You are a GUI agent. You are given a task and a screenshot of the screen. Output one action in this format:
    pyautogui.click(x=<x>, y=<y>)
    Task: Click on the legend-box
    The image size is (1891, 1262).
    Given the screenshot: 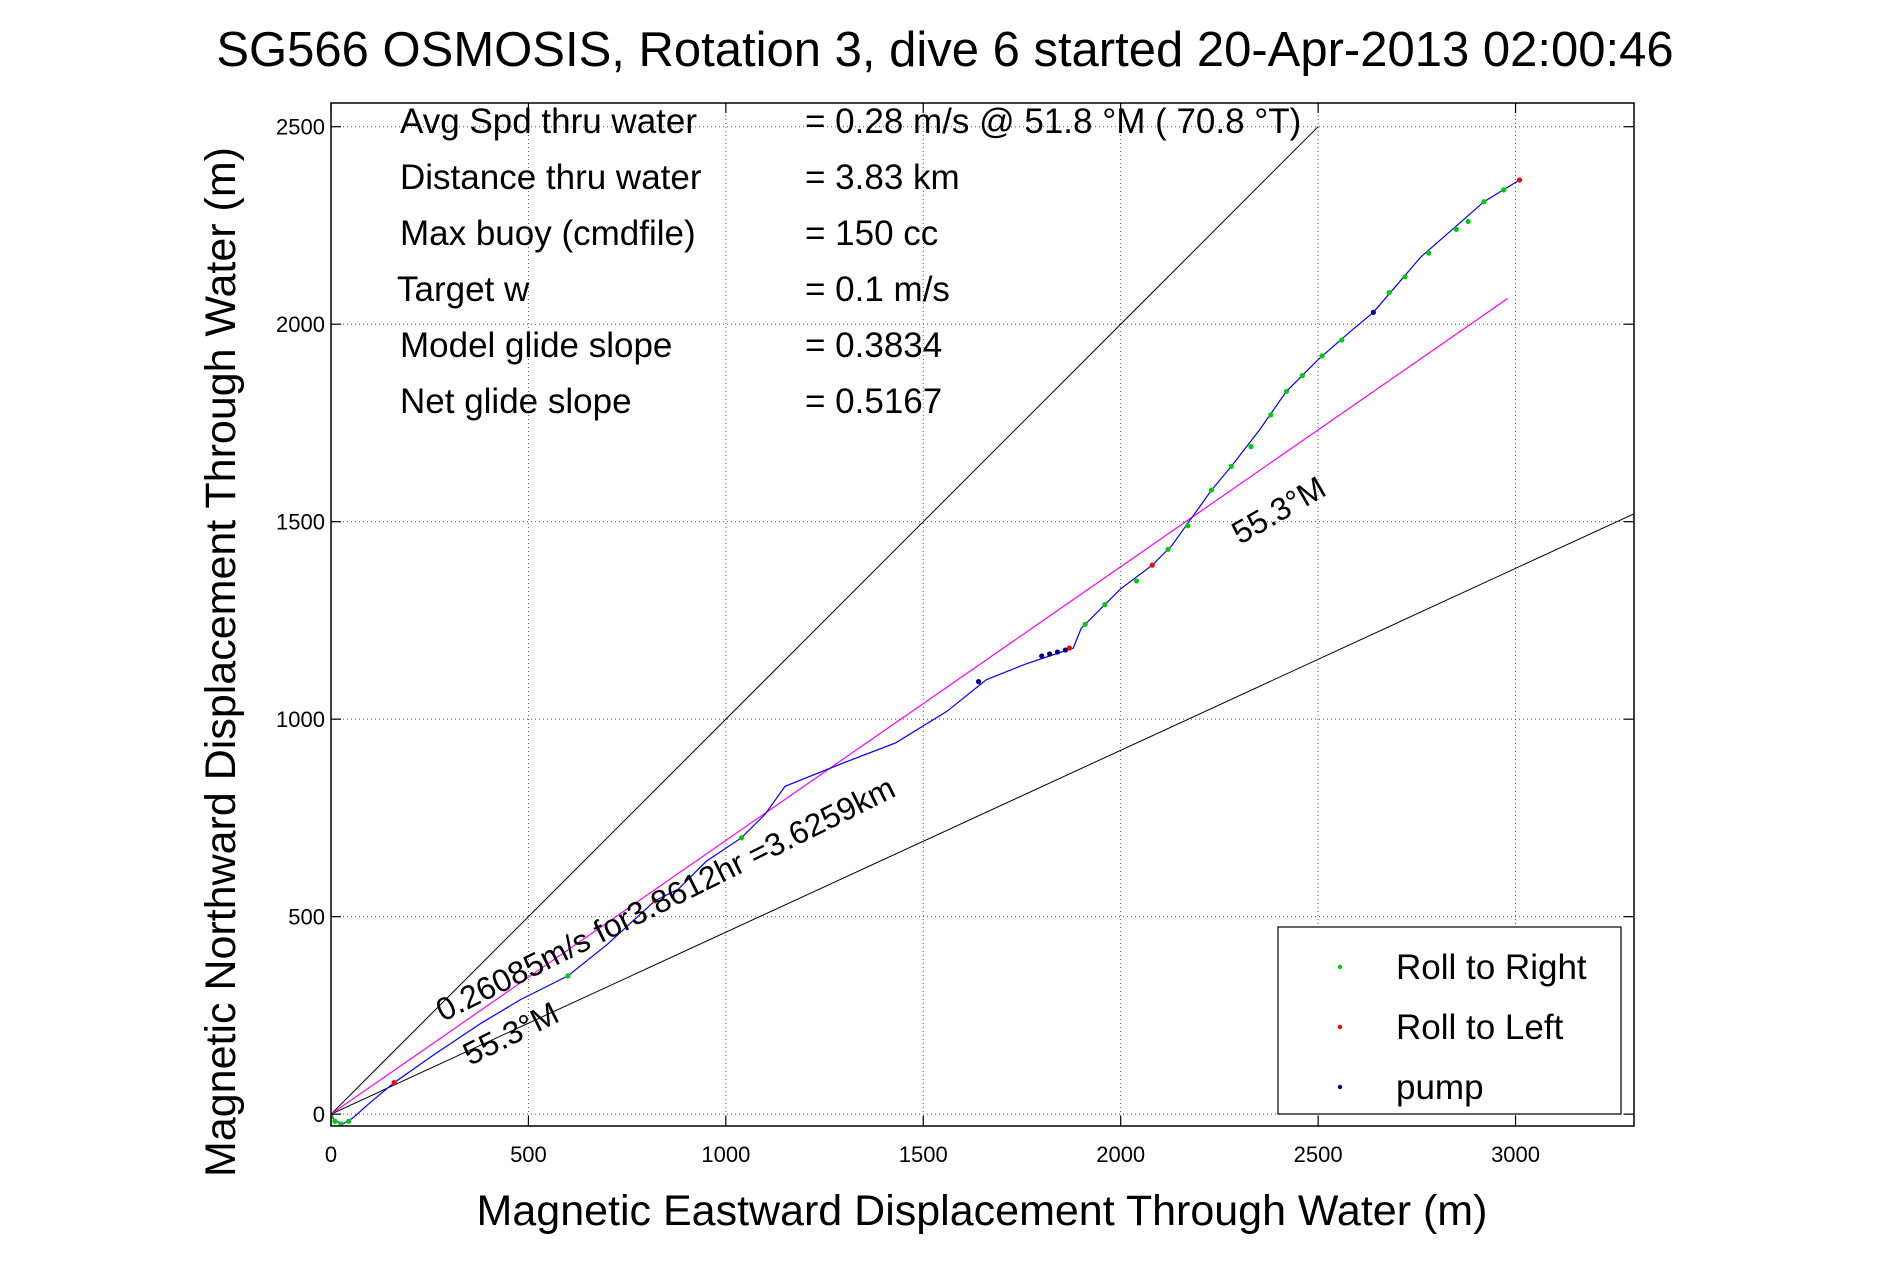 What is the action you would take?
    pyautogui.click(x=1449, y=1020)
    